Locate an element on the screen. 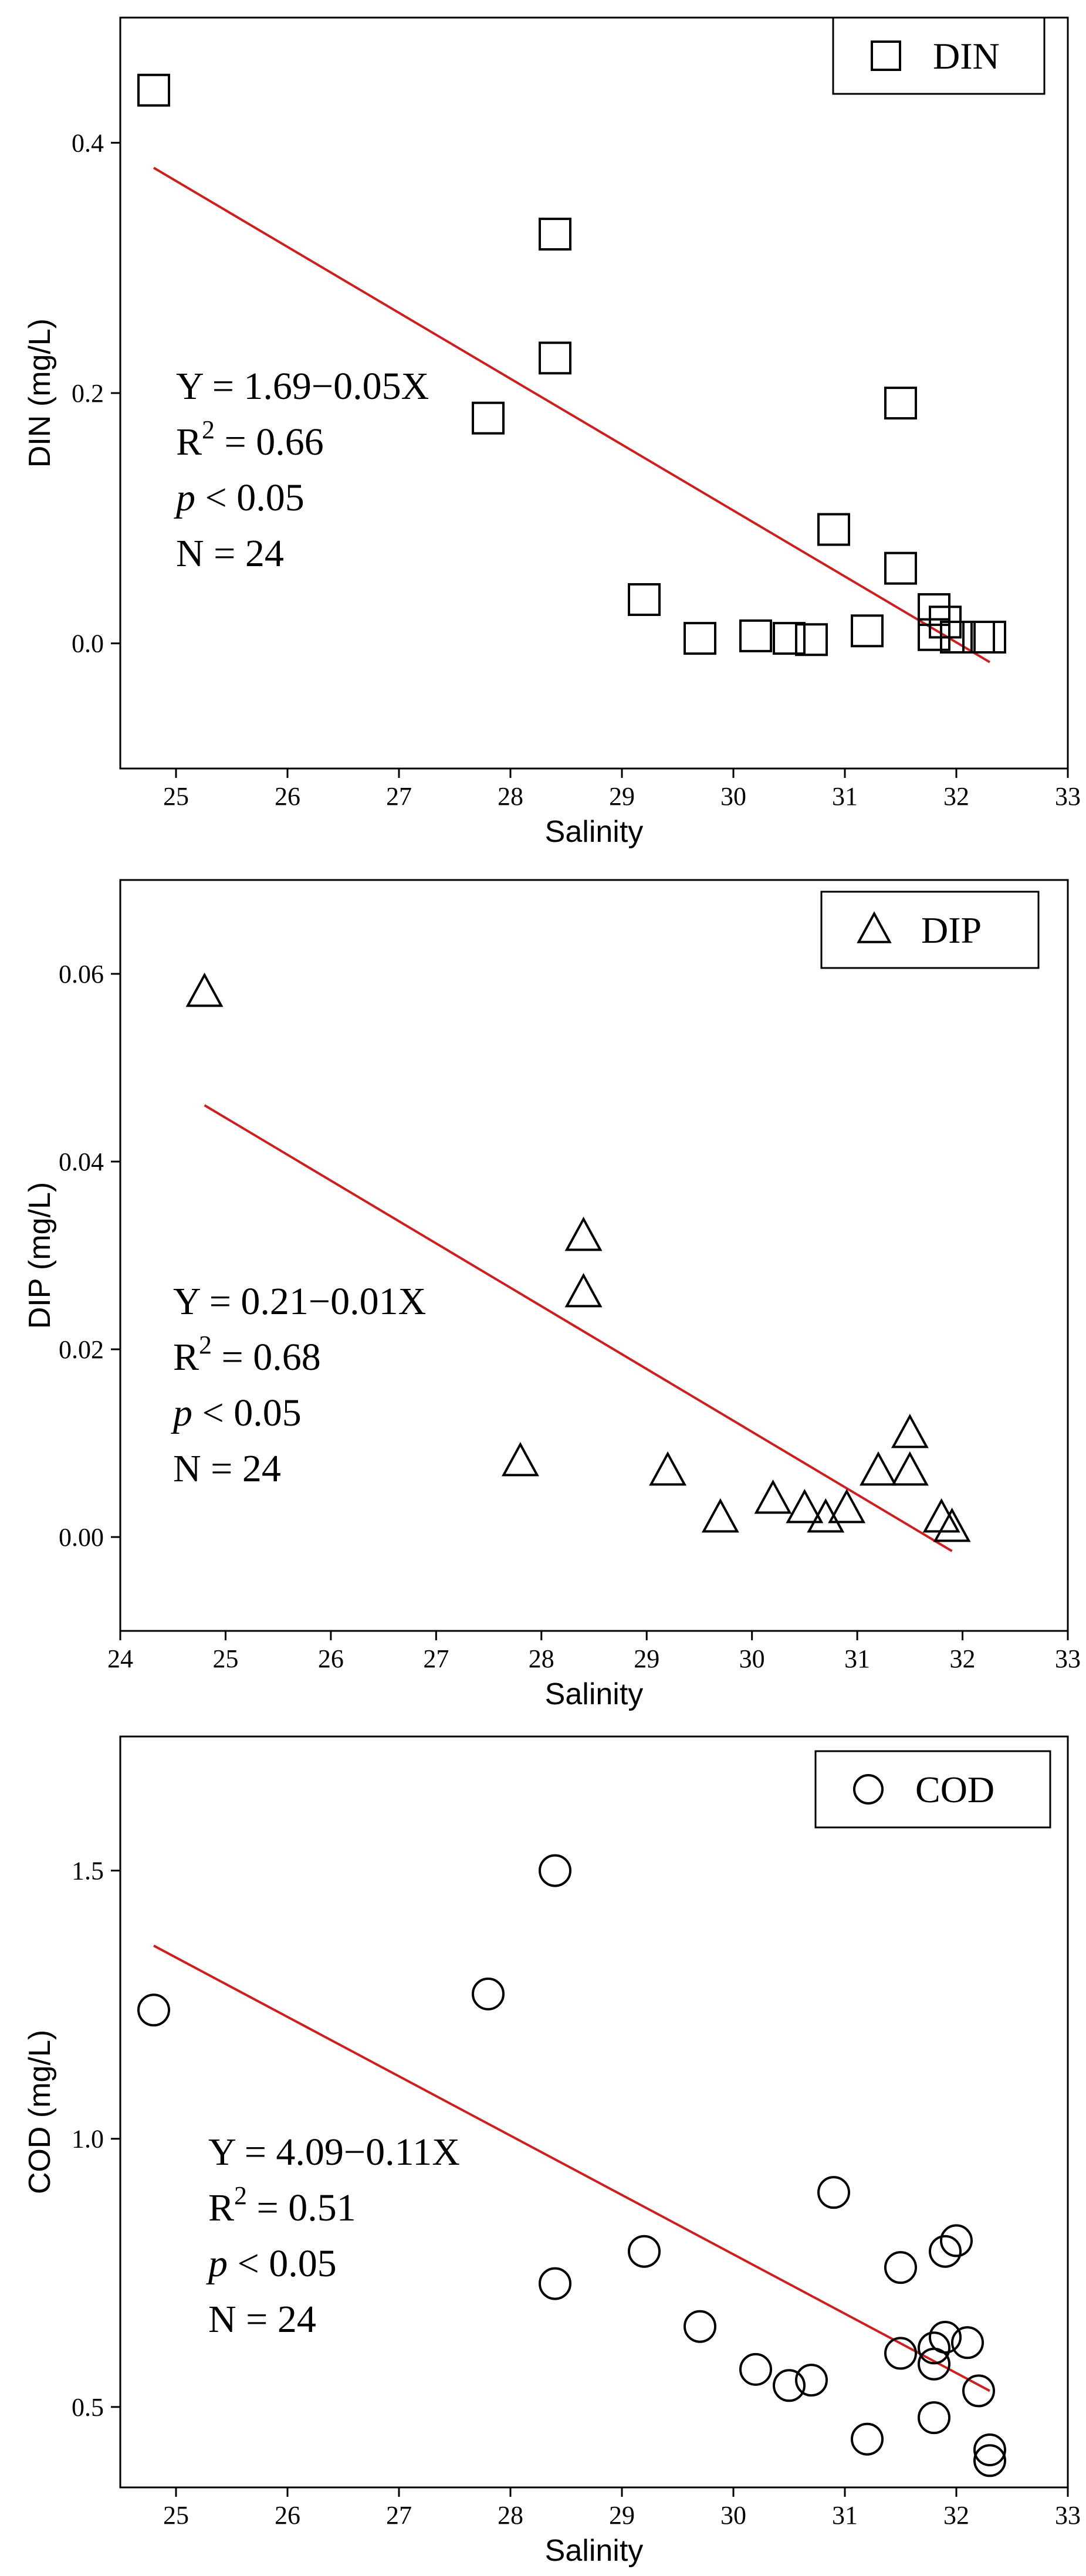 The height and width of the screenshot is (2576, 1086). y-axis-title: DIP (mg/L) is located at coordinates (40, 1255).